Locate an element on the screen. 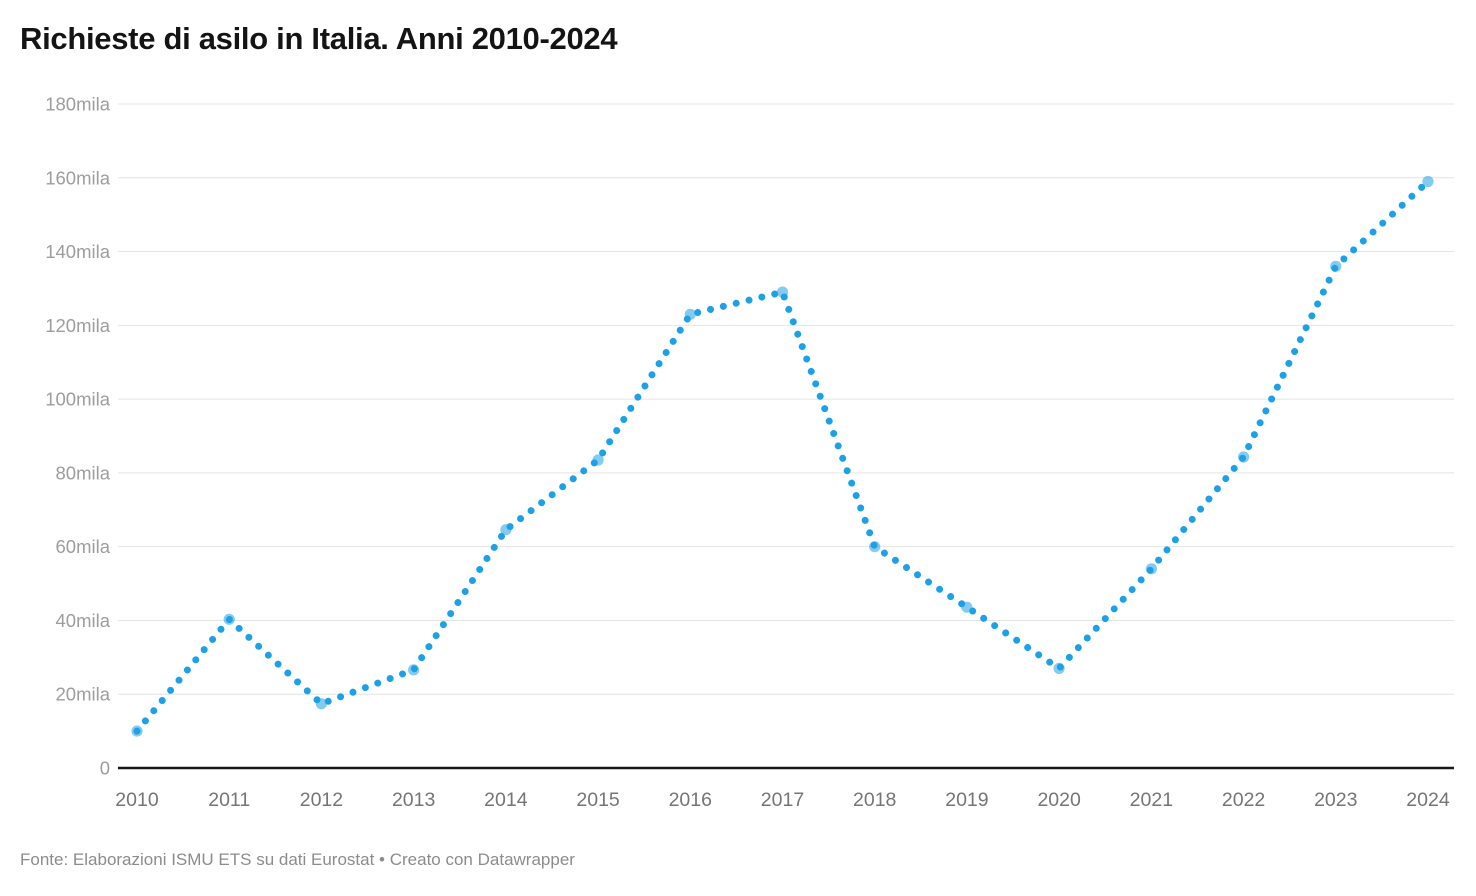 The image size is (1476, 896). x-tick-label: 2024 is located at coordinates (1428, 800).